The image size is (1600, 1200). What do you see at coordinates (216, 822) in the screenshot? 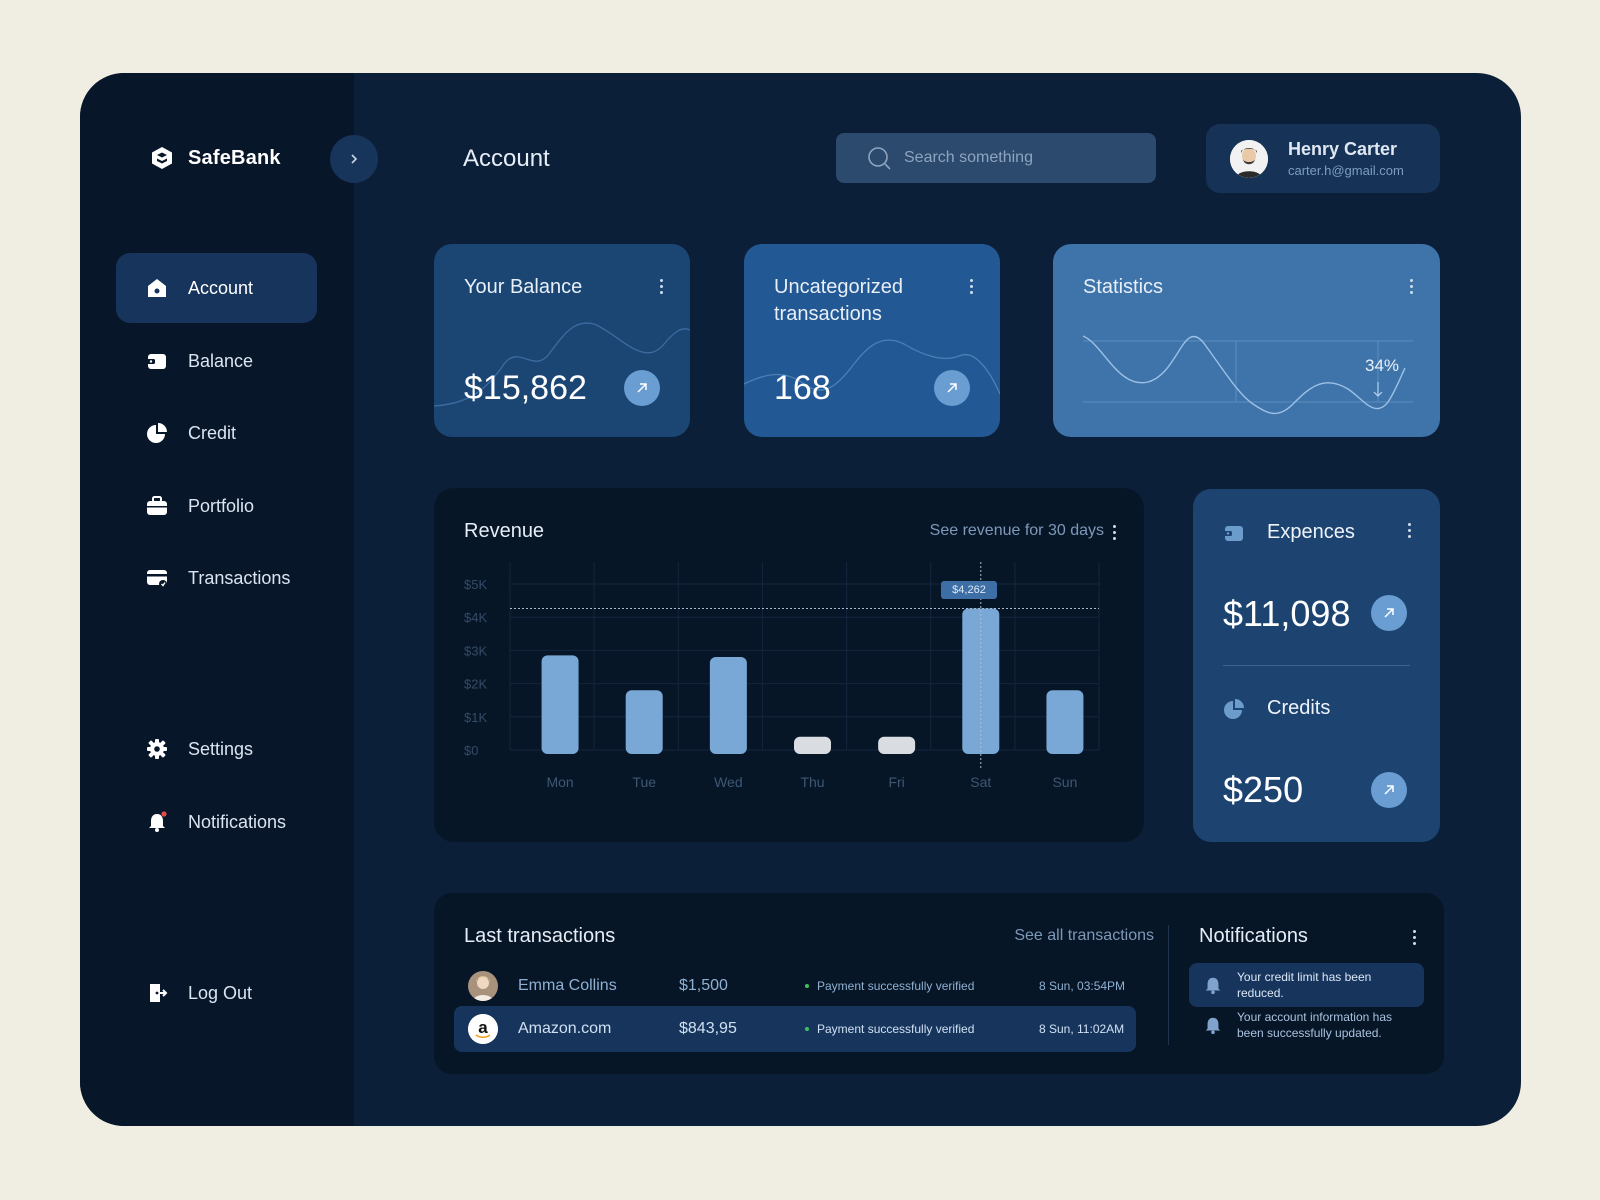
I see `sidebar-item-notifications: Notifications` at bounding box center [216, 822].